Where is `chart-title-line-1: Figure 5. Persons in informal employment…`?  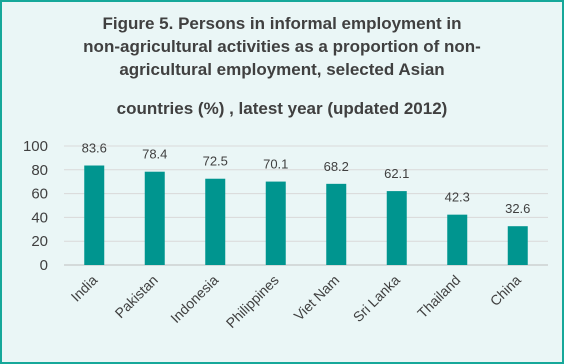
chart-title-line-1: Figure 5. Persons in informal employment… is located at coordinates (282, 23).